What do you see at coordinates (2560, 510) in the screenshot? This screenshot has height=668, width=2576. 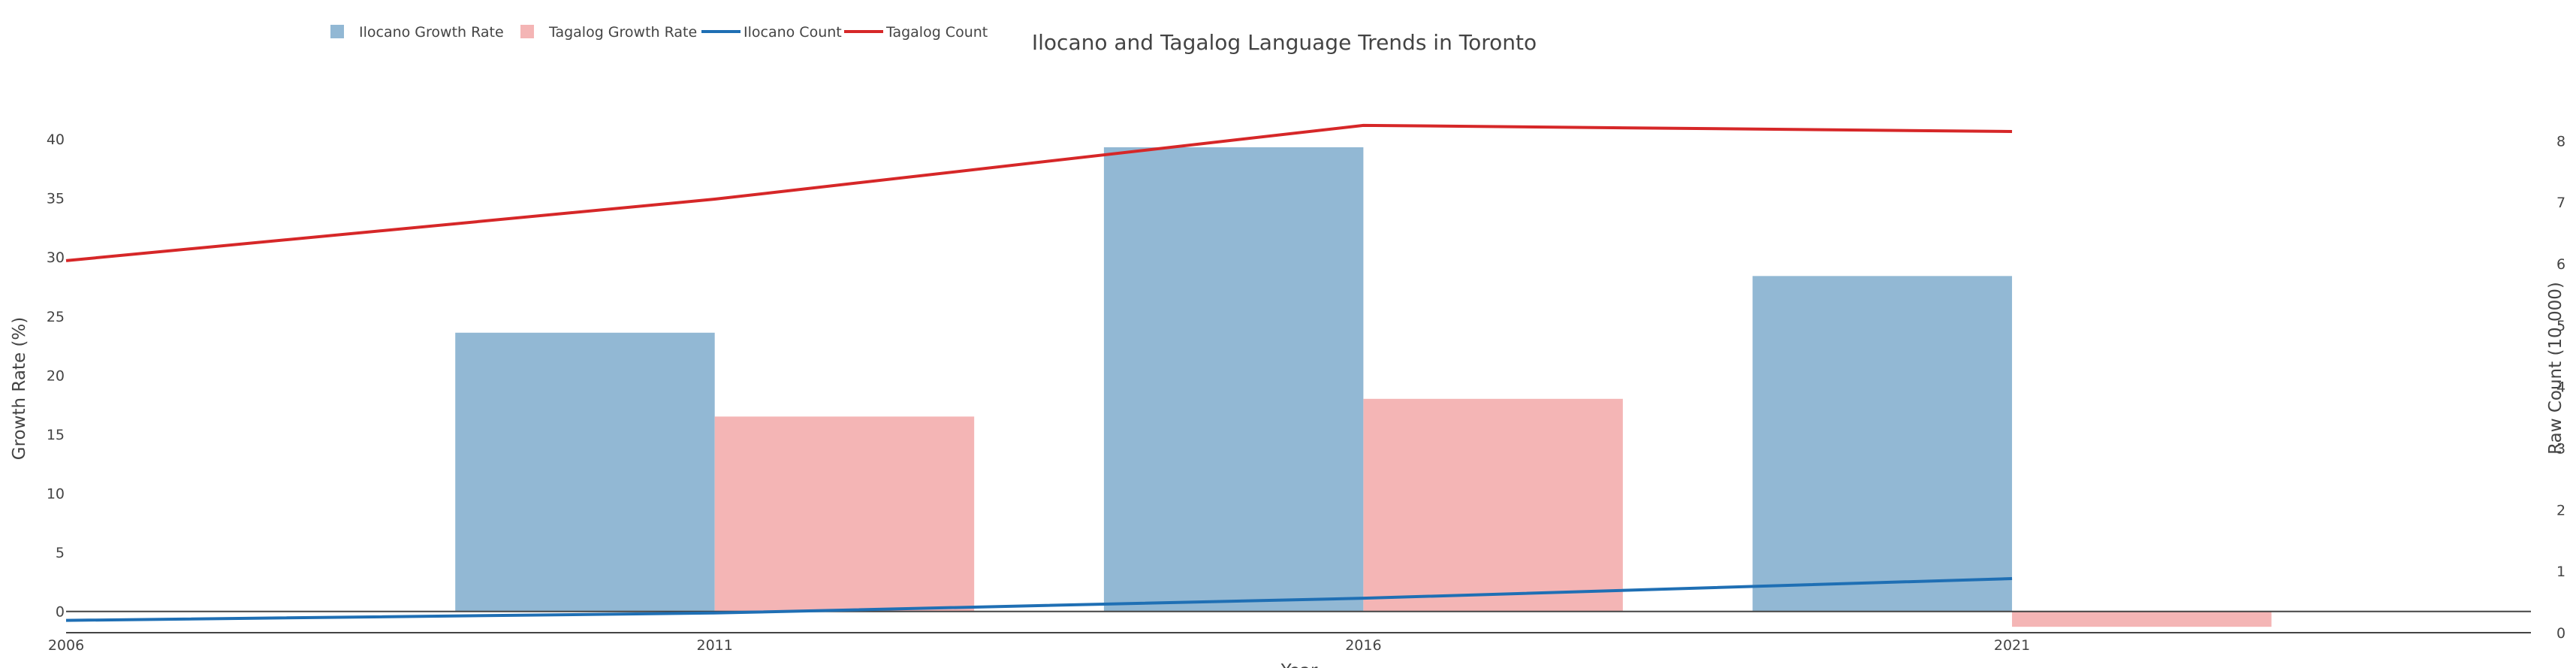 I see `y2-tick-label: 2` at bounding box center [2560, 510].